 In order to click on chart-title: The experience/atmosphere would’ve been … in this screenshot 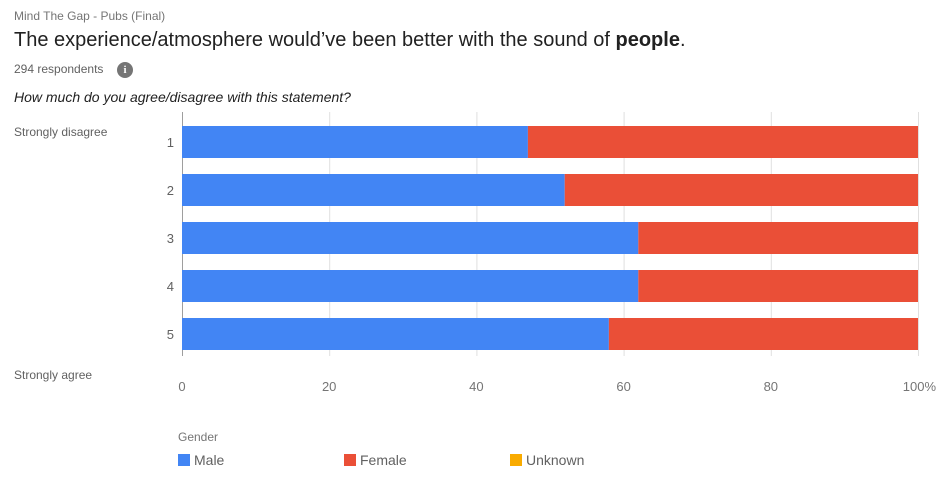, I will do `click(350, 40)`.